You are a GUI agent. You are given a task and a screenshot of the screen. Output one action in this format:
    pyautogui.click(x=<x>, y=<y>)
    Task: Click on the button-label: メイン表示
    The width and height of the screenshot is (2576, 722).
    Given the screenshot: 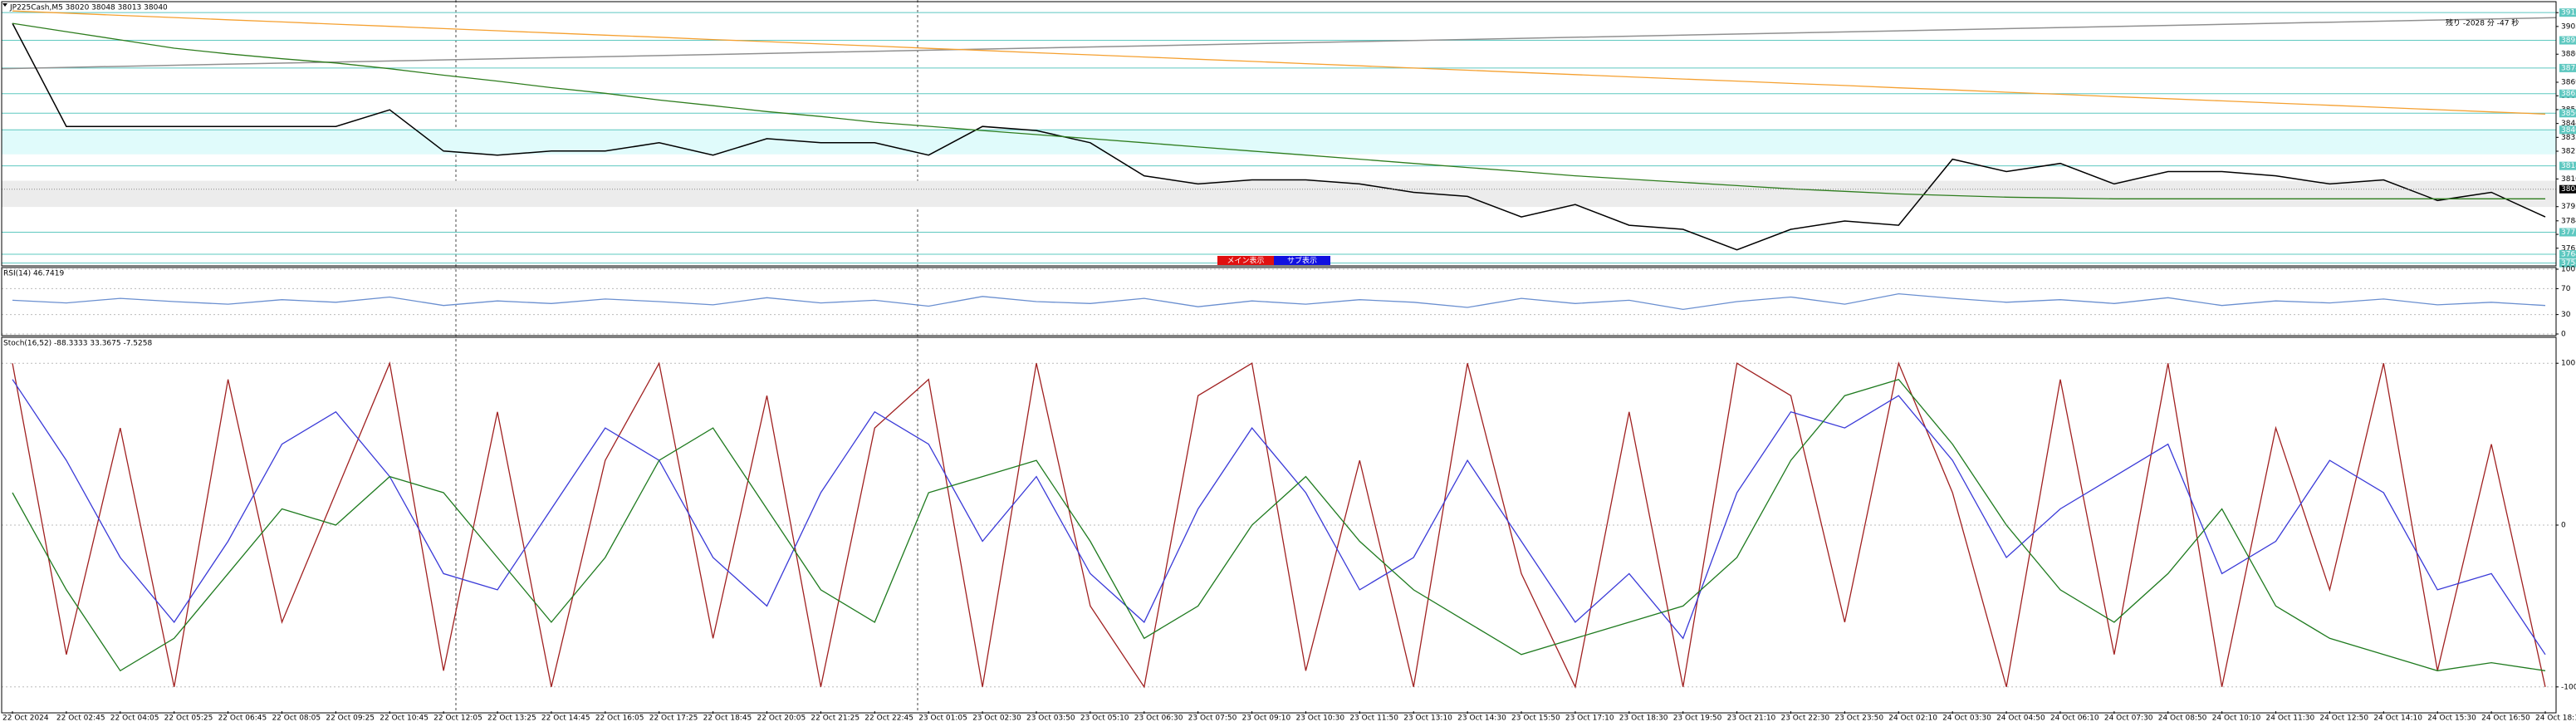 What is the action you would take?
    pyautogui.click(x=1245, y=261)
    